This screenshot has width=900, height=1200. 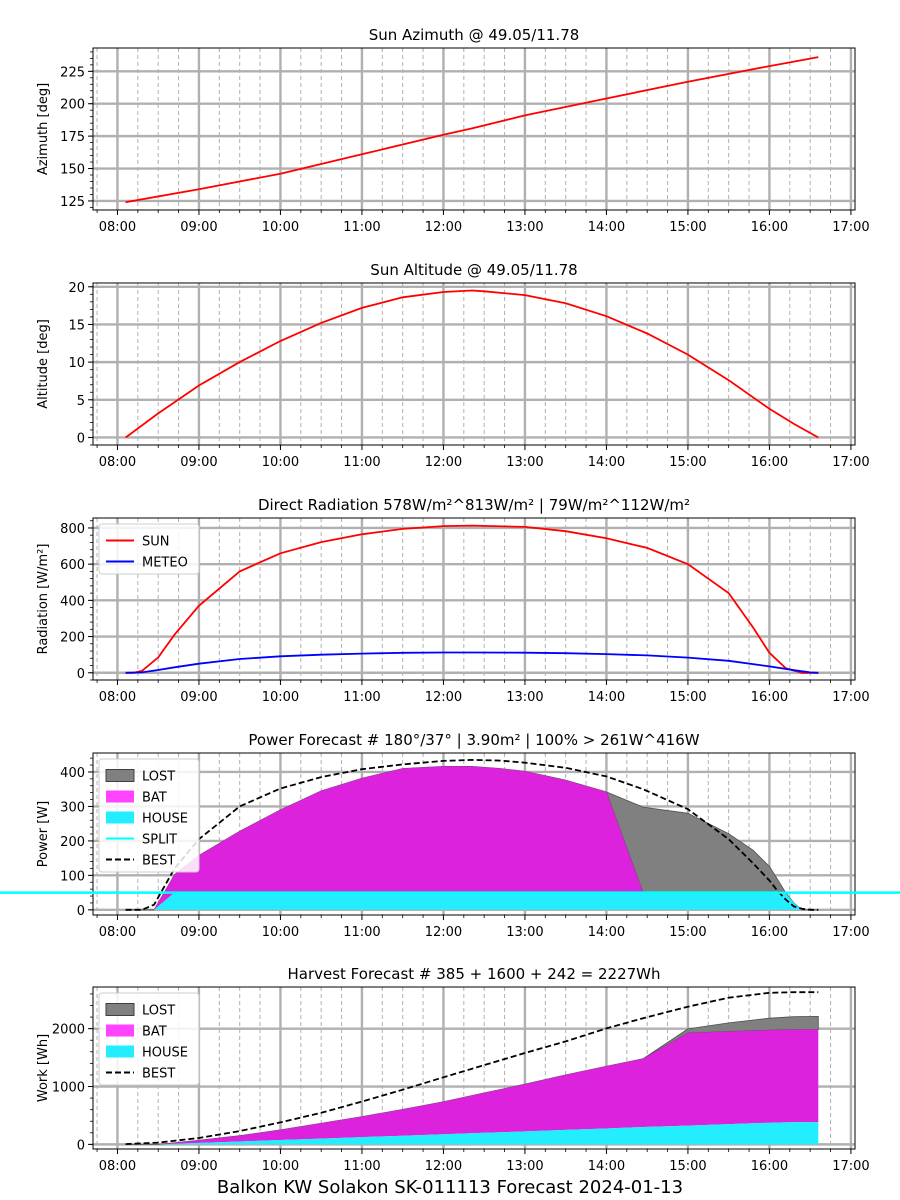 What do you see at coordinates (43, 599) in the screenshot?
I see `y-axis-label: Radiation [W/m²]` at bounding box center [43, 599].